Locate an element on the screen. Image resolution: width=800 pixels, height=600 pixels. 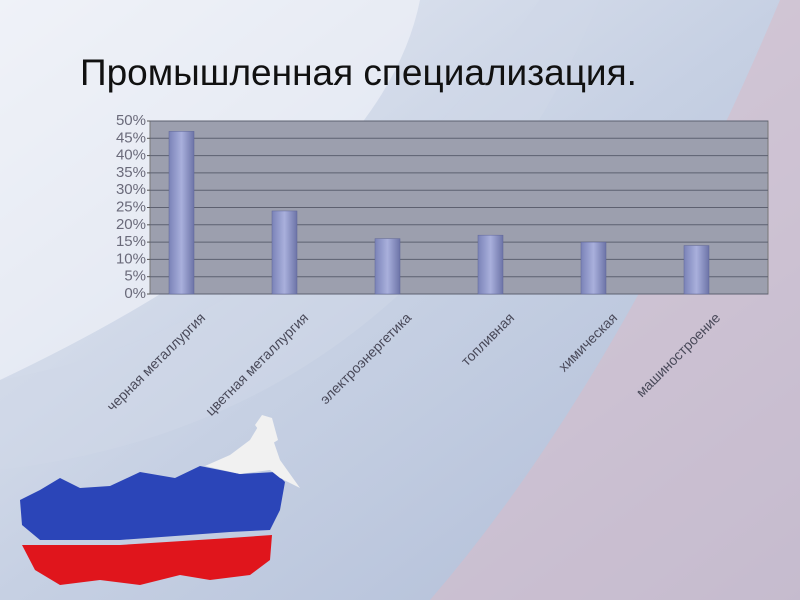
y-tick-label: 10% is located at coordinates (131, 258).